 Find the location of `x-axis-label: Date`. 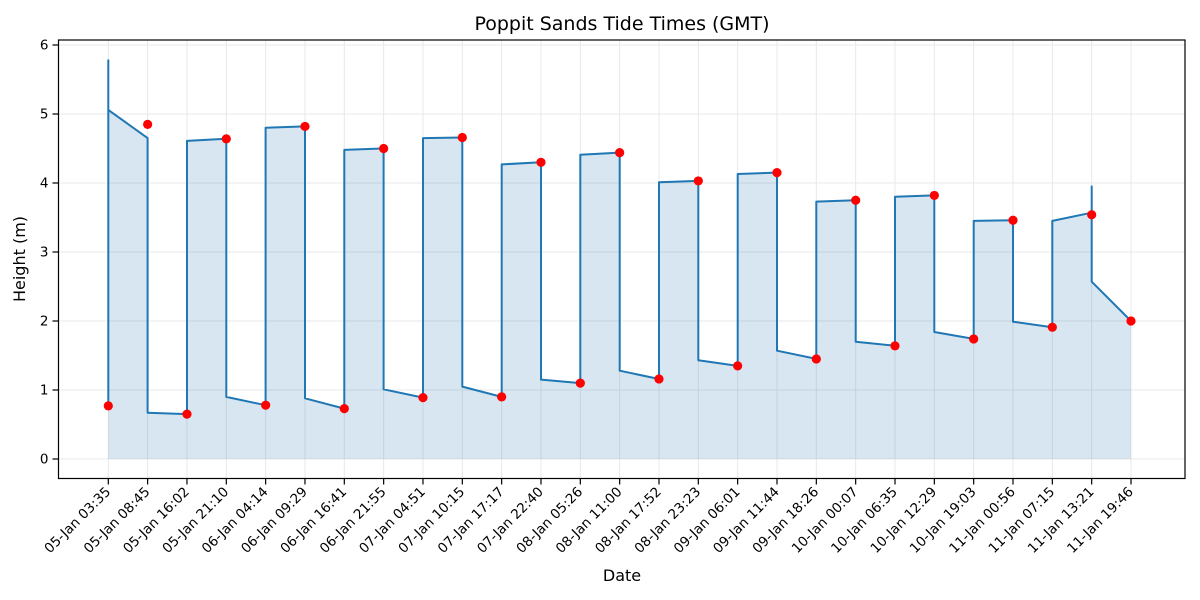

x-axis-label: Date is located at coordinates (622, 575).